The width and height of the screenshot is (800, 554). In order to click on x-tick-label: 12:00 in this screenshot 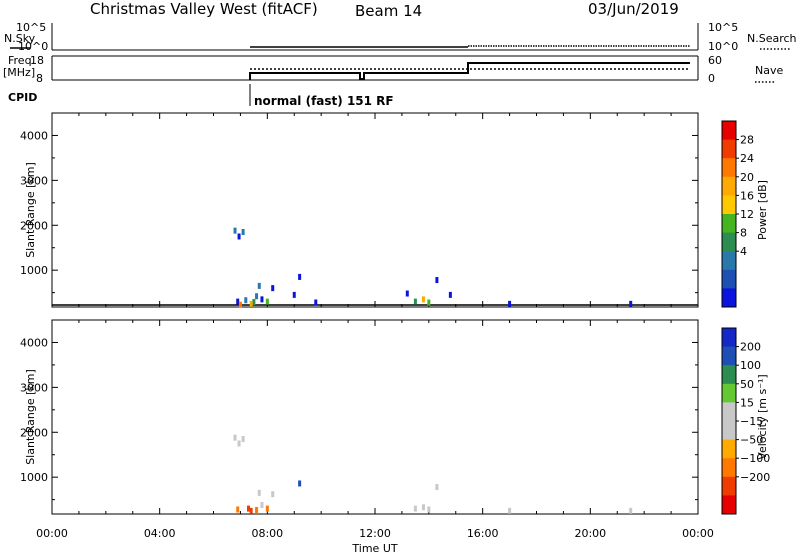, I will do `click(375, 533)`.